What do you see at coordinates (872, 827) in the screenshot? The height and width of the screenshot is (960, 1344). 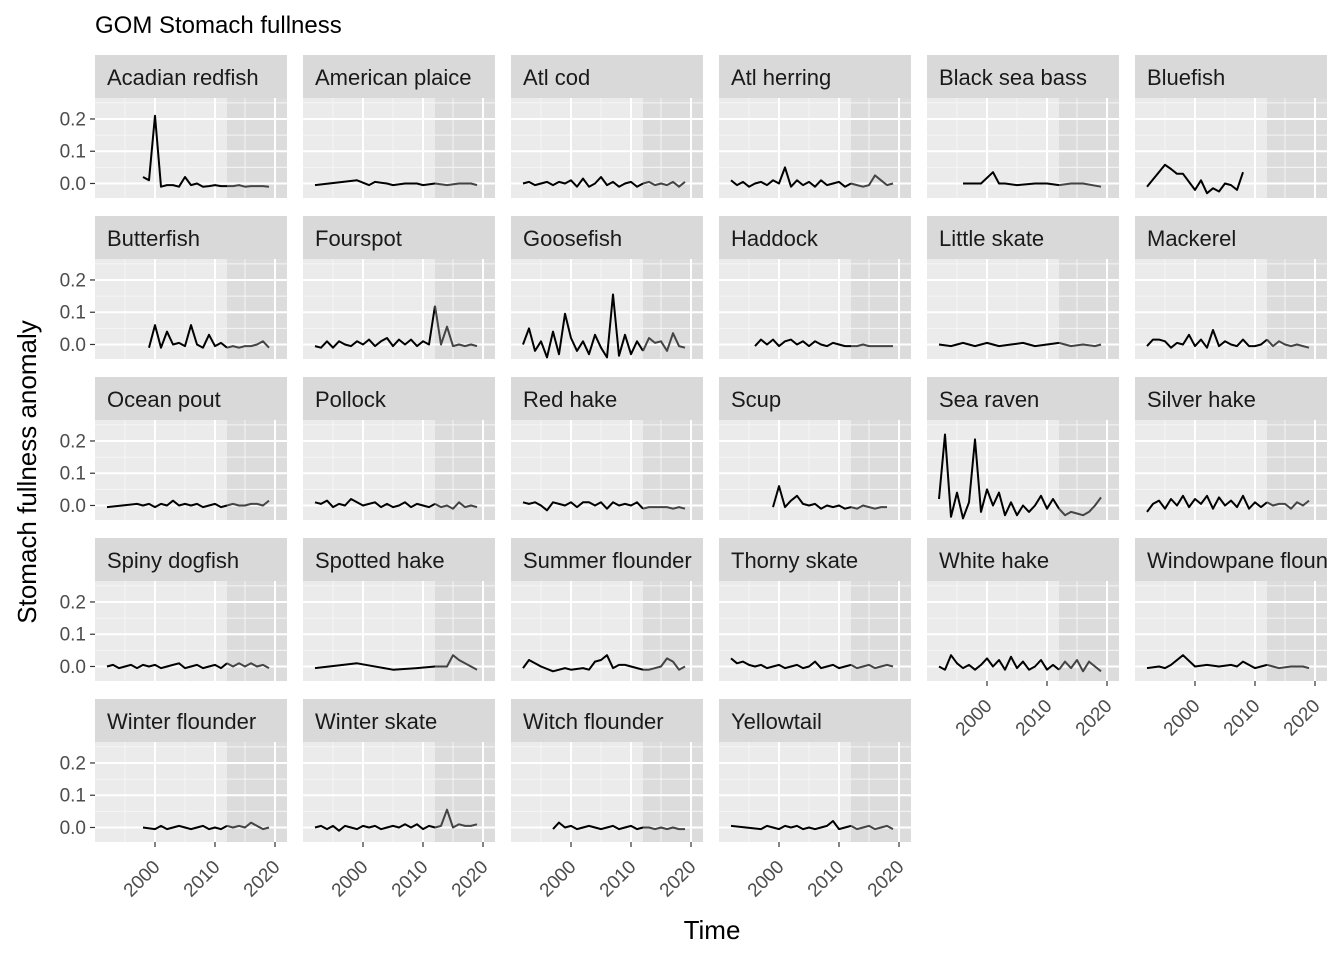 I see `series-line-recent-yellowtail` at bounding box center [872, 827].